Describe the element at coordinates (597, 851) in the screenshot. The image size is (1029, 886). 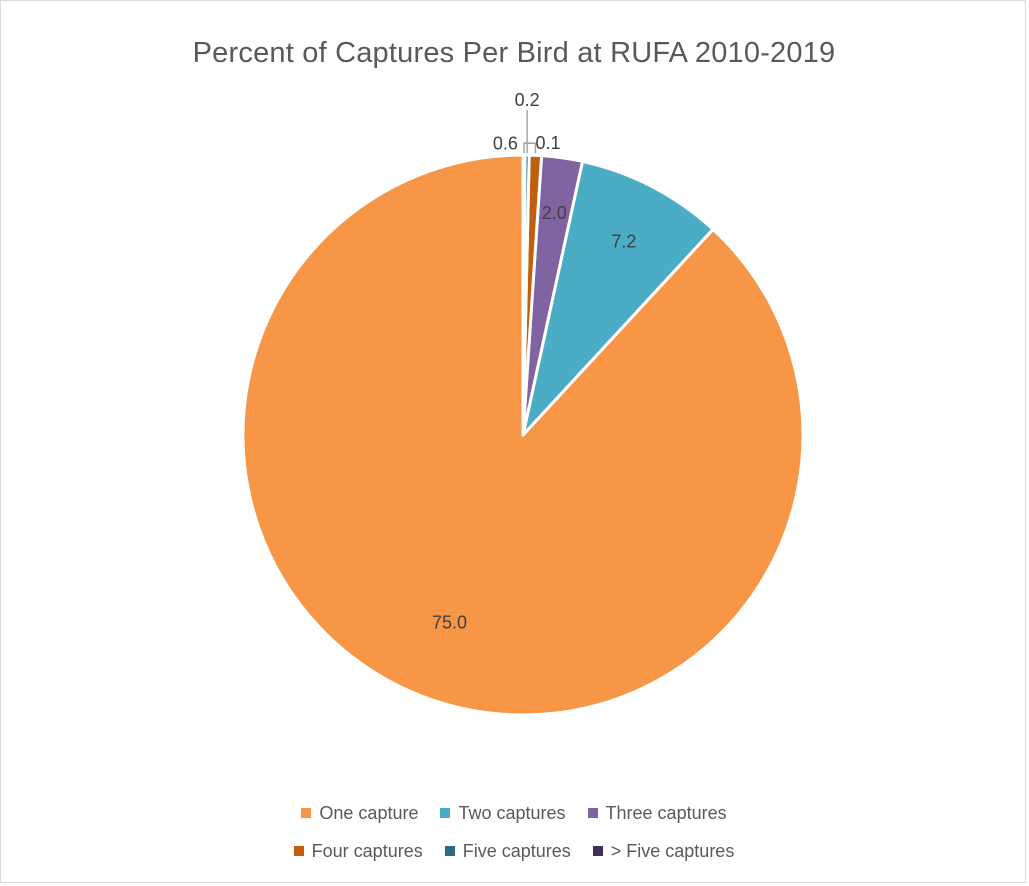
I see `legend-swatch-more-than-five-captures` at that location.